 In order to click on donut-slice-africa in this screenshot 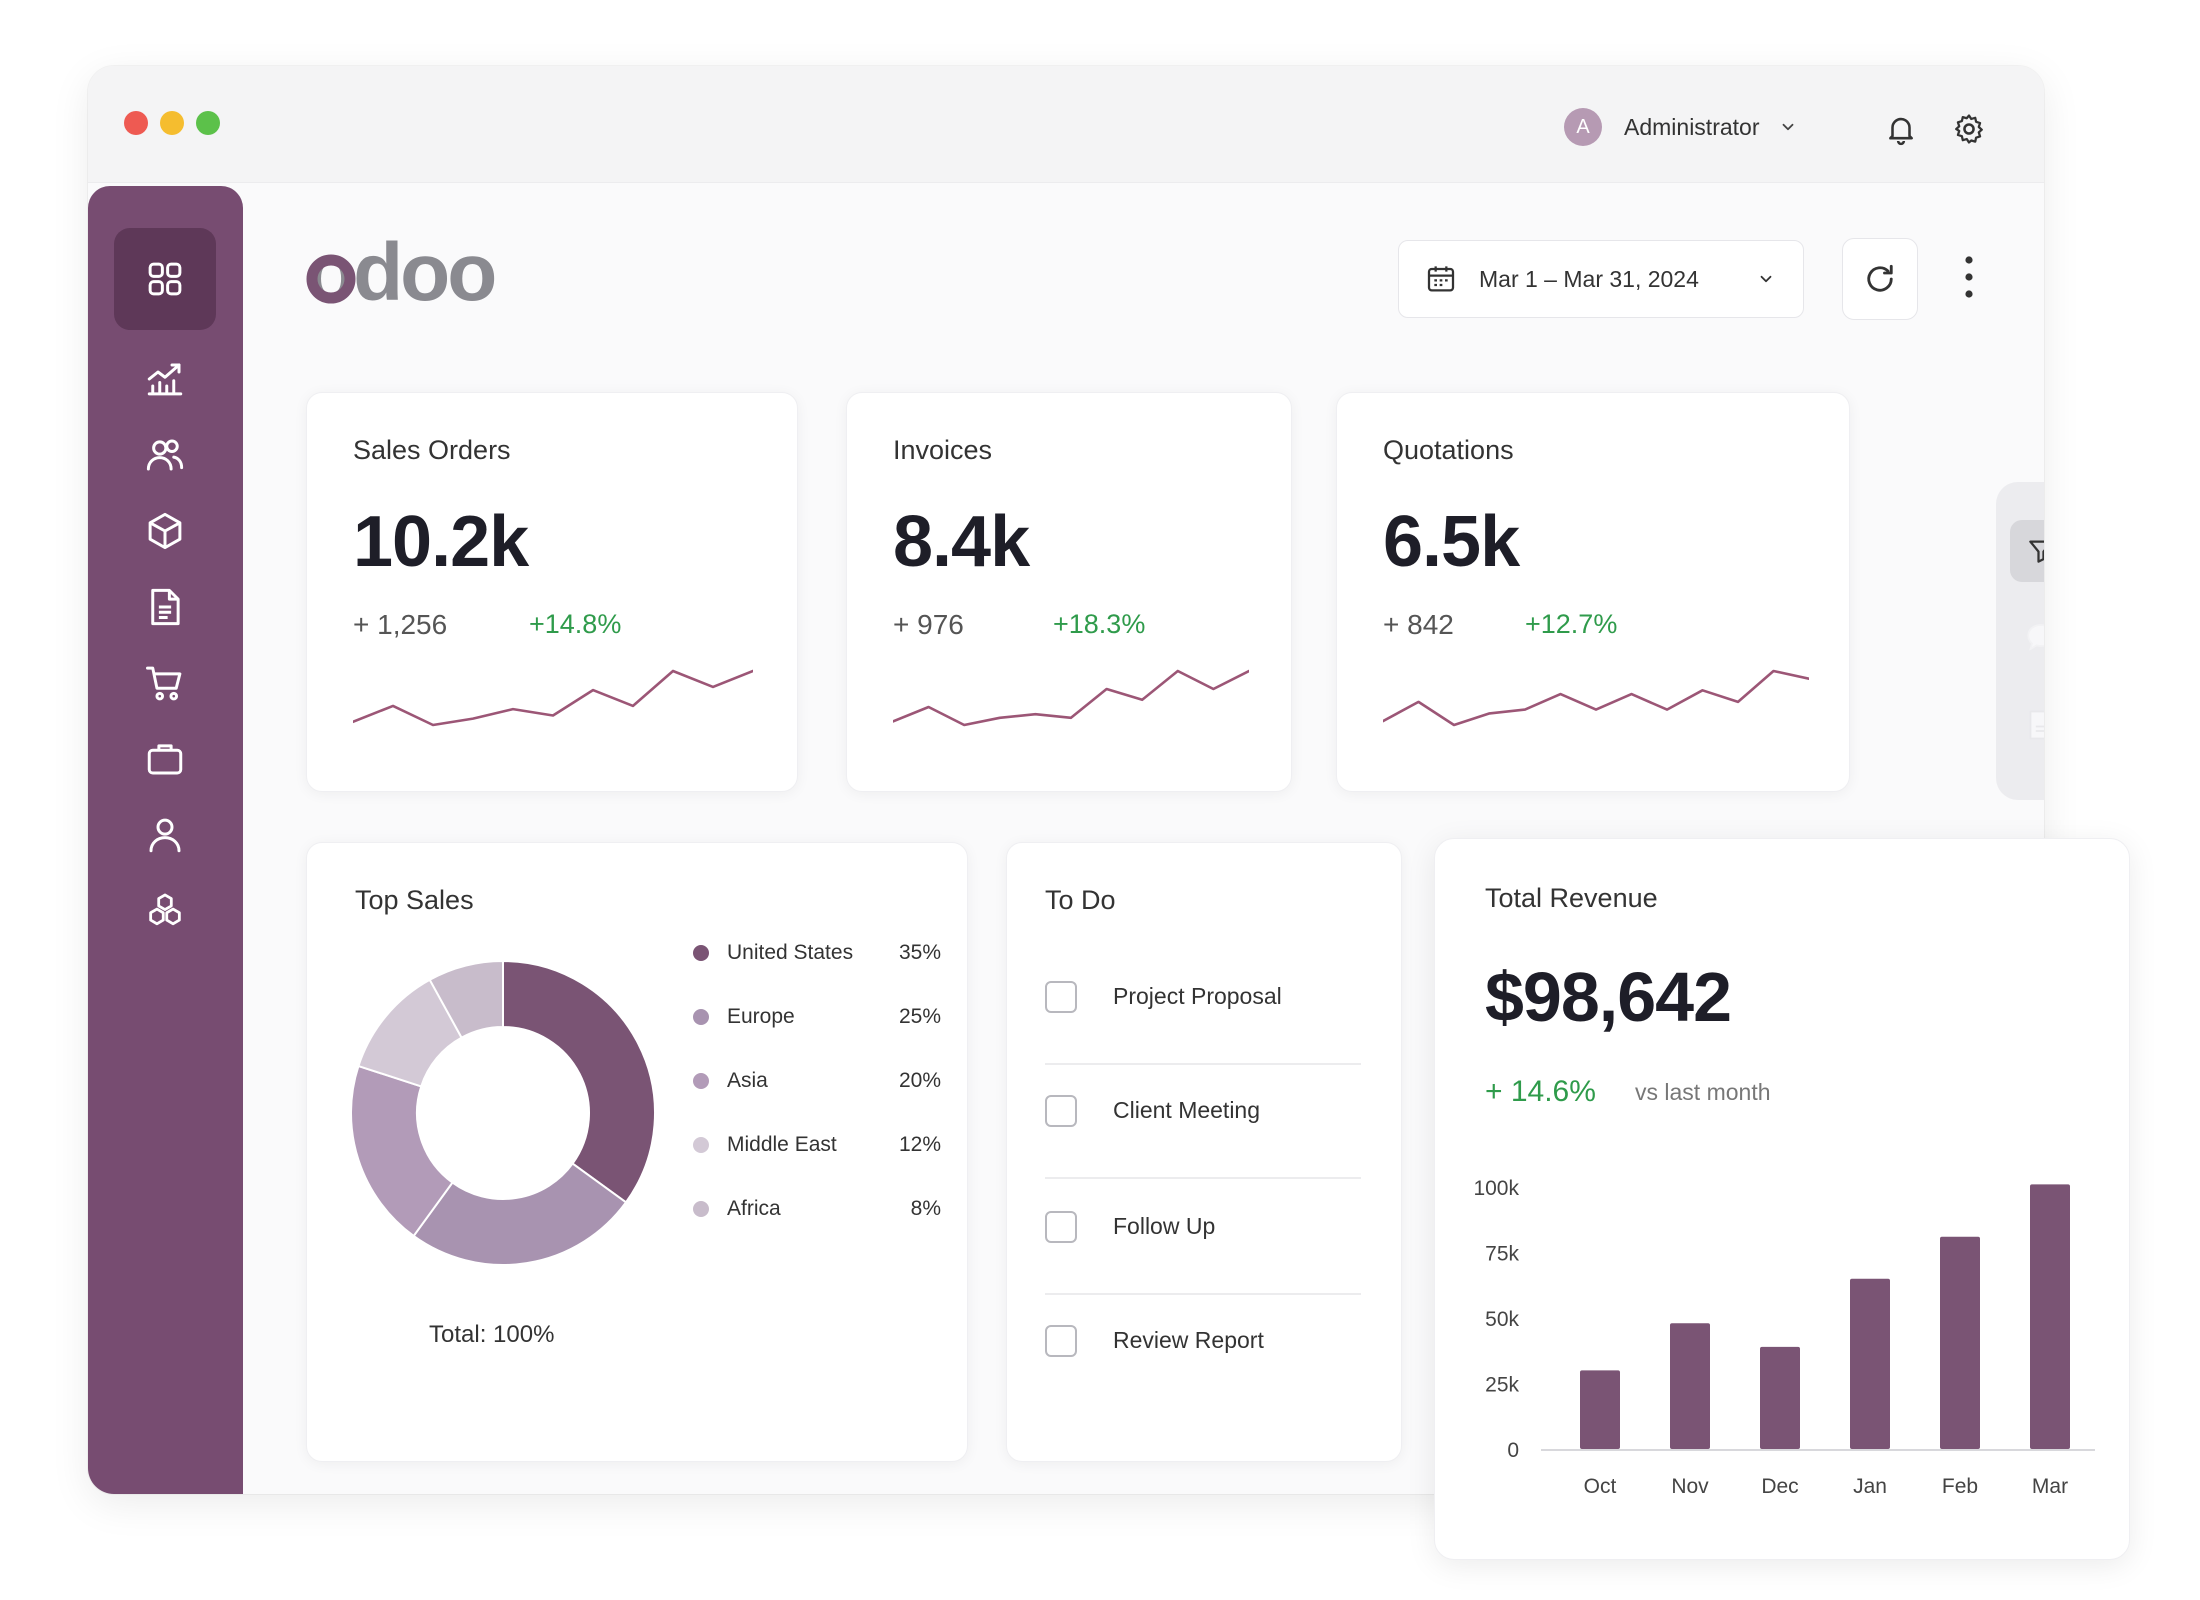, I will do `click(466, 999)`.